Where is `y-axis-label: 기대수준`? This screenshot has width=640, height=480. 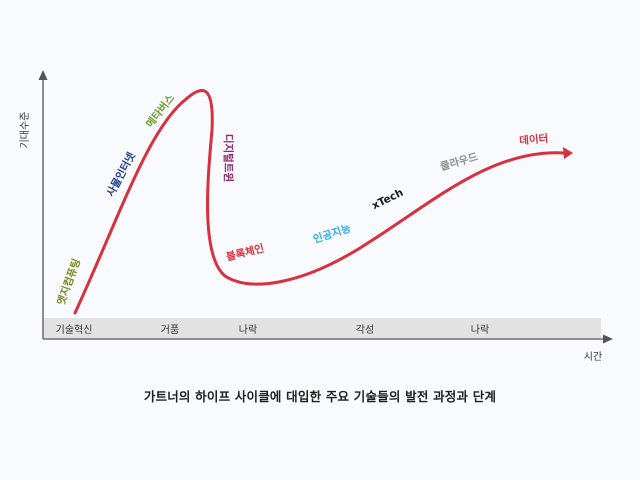 y-axis-label: 기대수준 is located at coordinates (25, 130).